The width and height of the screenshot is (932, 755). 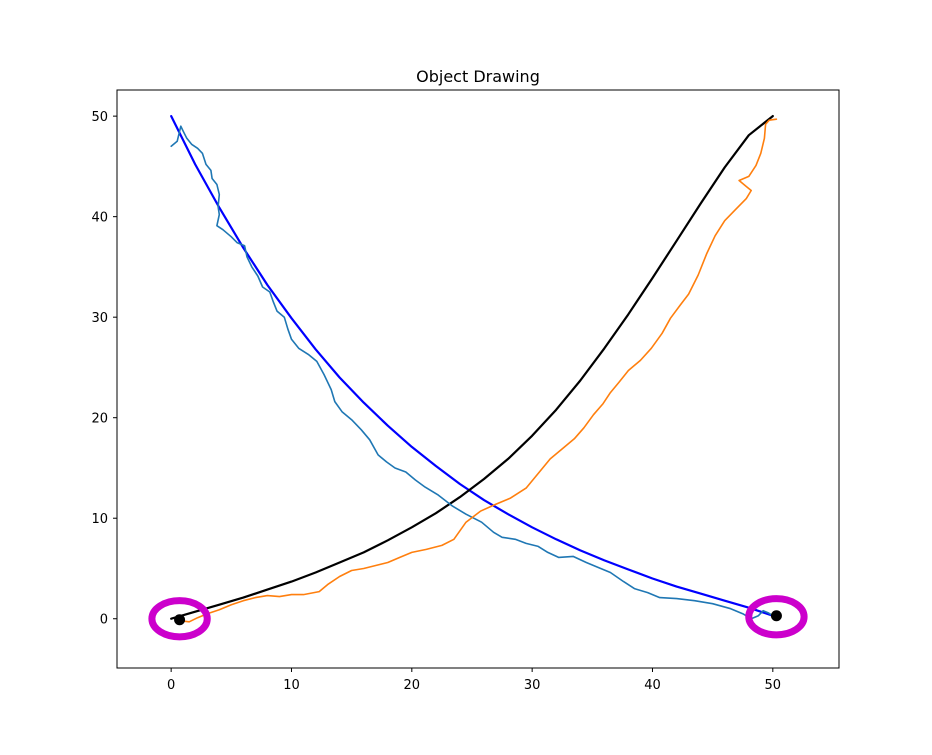 What do you see at coordinates (412, 685) in the screenshot?
I see `x-tick-label-20: 20` at bounding box center [412, 685].